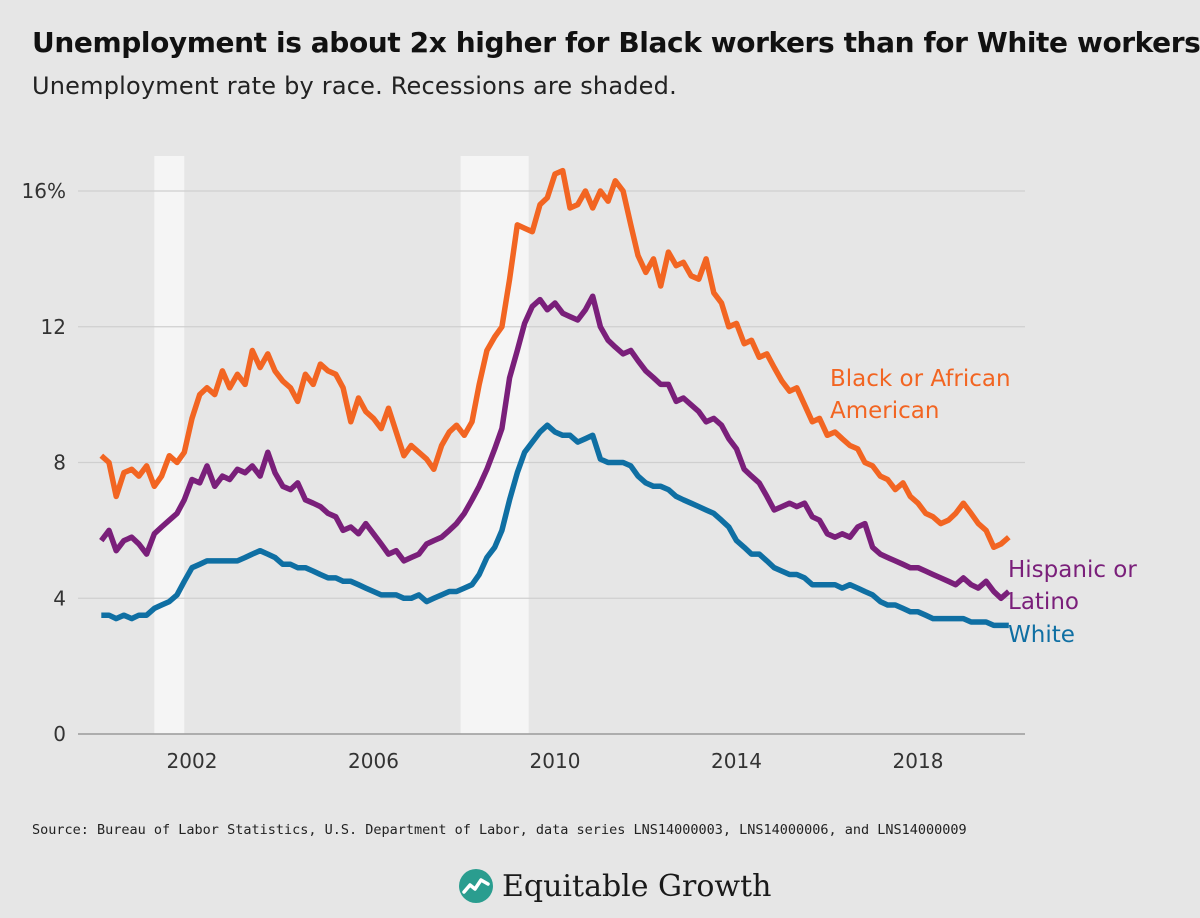  What do you see at coordinates (44, 191) in the screenshot?
I see `y-tick-label: 16%` at bounding box center [44, 191].